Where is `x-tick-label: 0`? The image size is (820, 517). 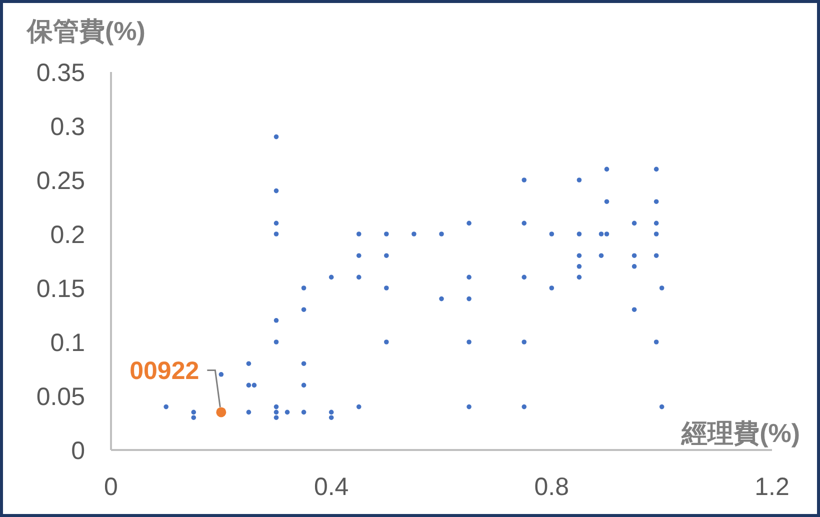 x-tick-label: 0 is located at coordinates (111, 487).